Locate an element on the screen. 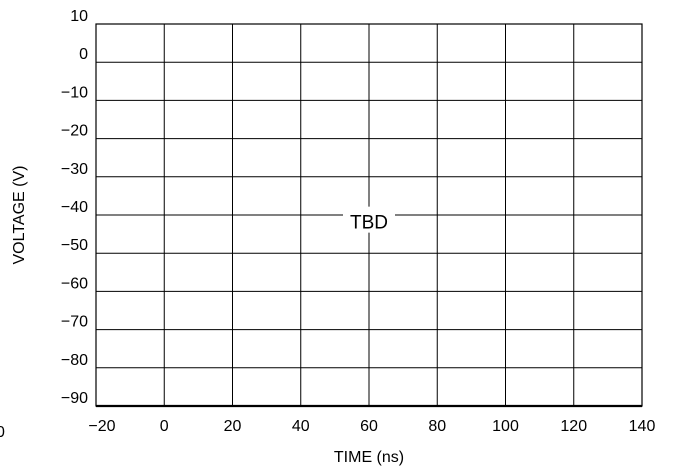 The width and height of the screenshot is (681, 472). x-tick-labels: −20 0 20 40 60 80 100 120 140 is located at coordinates (371, 426).